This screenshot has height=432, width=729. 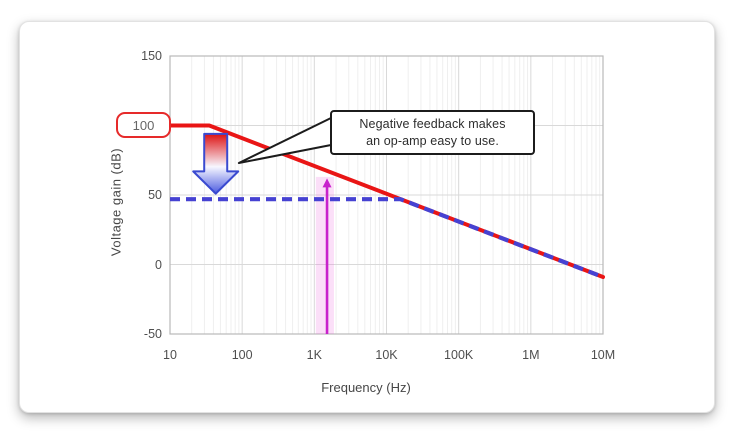 I want to click on closed-loop-curve, so click(x=387, y=238).